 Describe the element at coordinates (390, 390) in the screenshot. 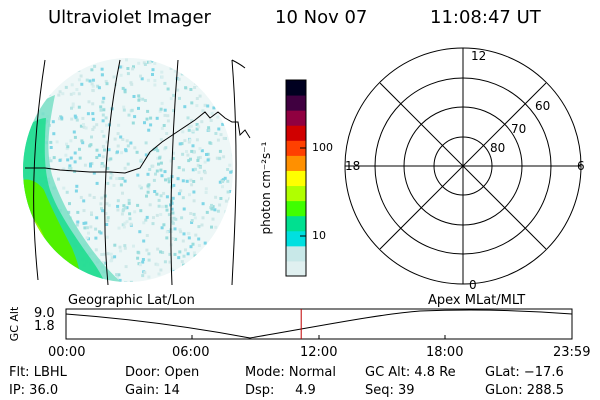

I see `info-seq: Seq: 39` at that location.